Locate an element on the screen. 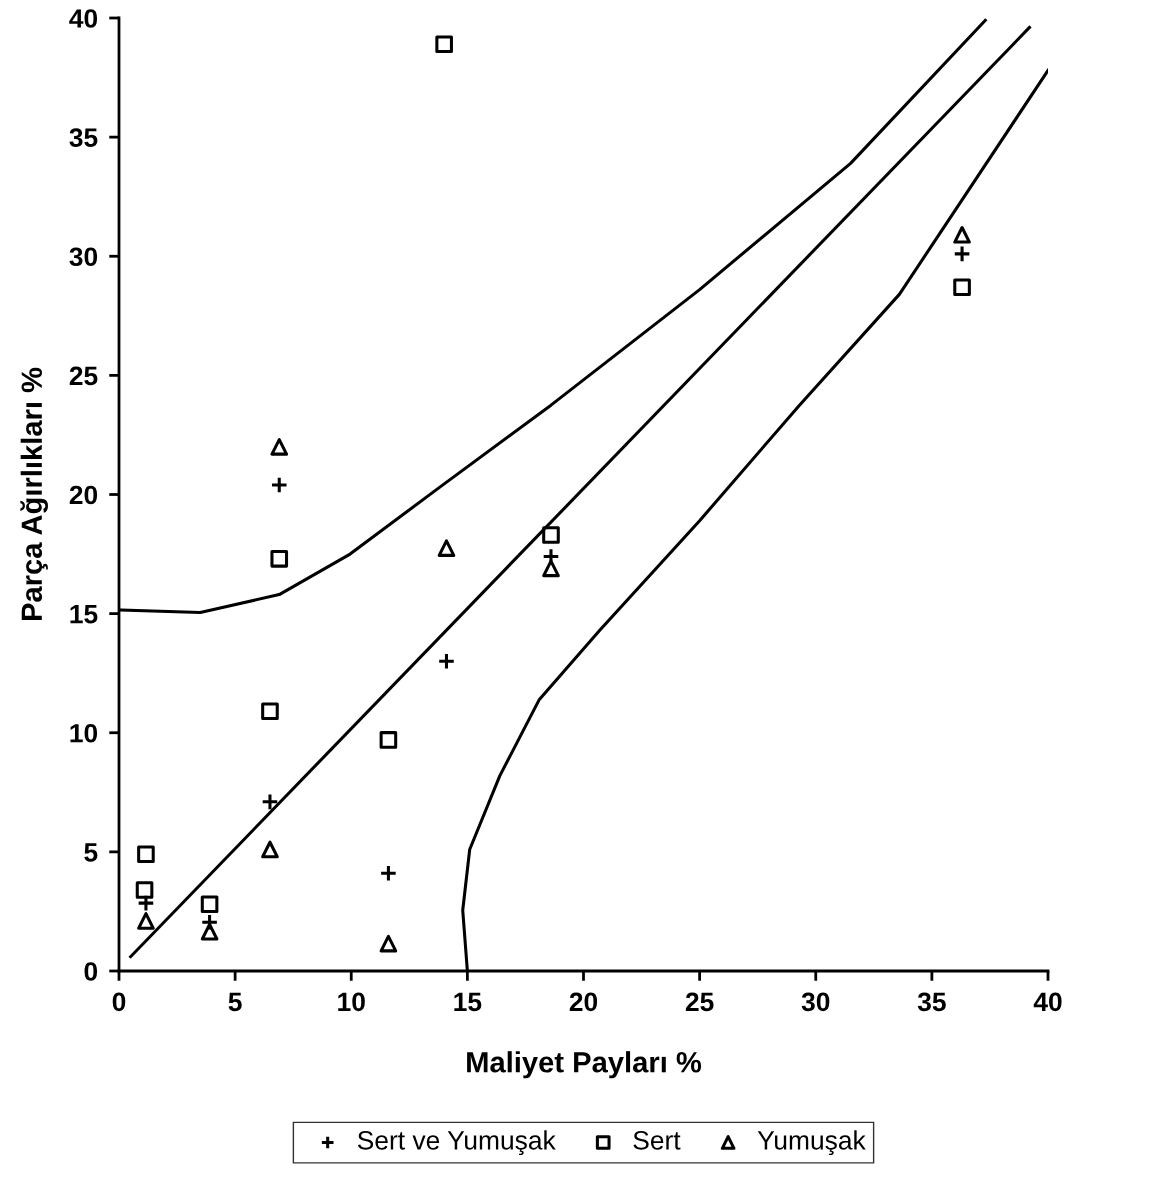 The width and height of the screenshot is (1153, 1178). y-tick-label: 25 is located at coordinates (83, 376).